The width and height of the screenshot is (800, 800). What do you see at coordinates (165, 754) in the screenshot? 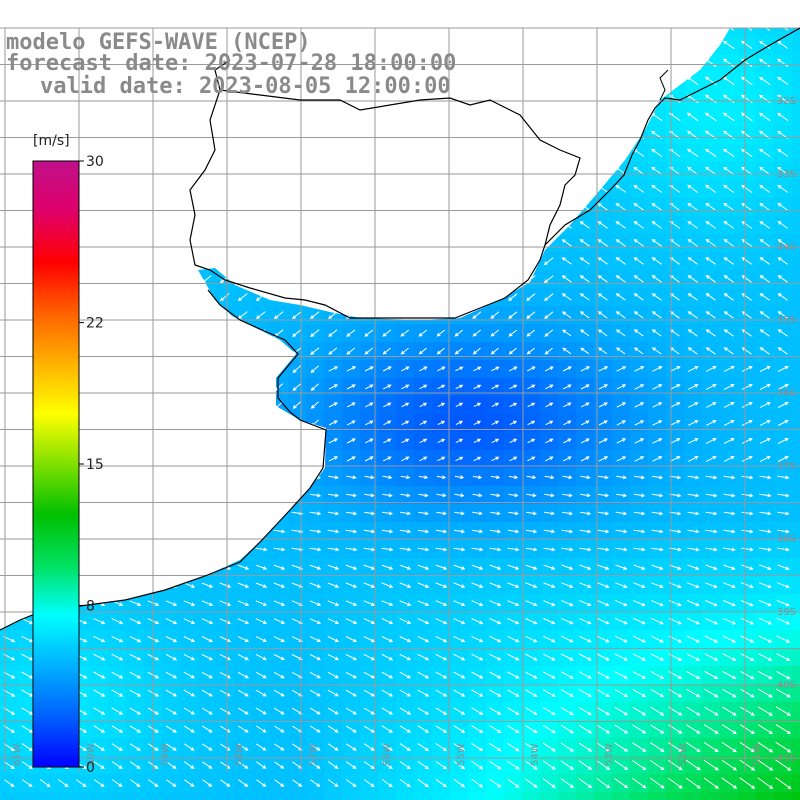
I see `lon-label: 59W` at bounding box center [165, 754].